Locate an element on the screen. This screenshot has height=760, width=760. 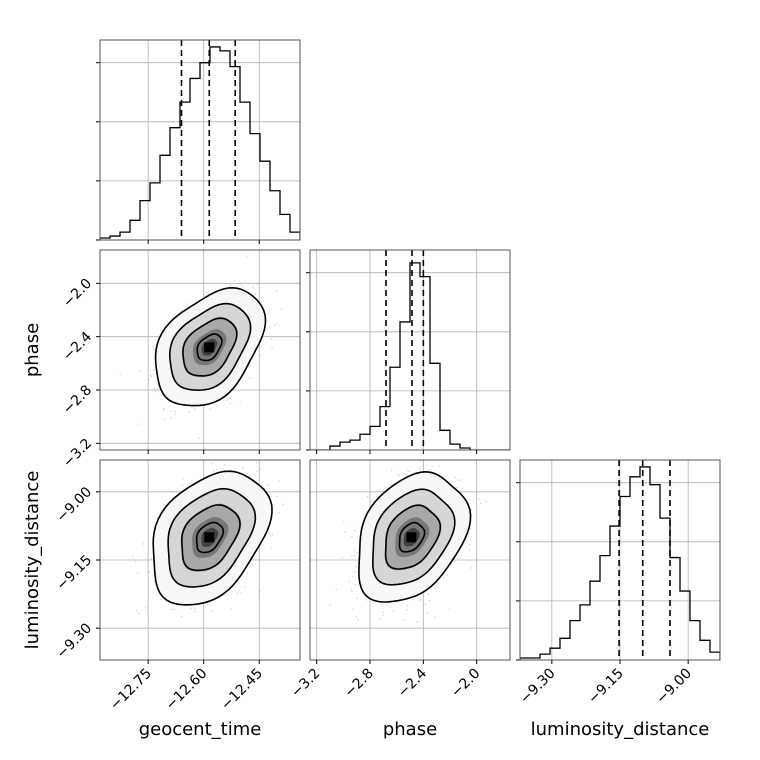
histogram-panel-geocent_time is located at coordinates (198, 141).